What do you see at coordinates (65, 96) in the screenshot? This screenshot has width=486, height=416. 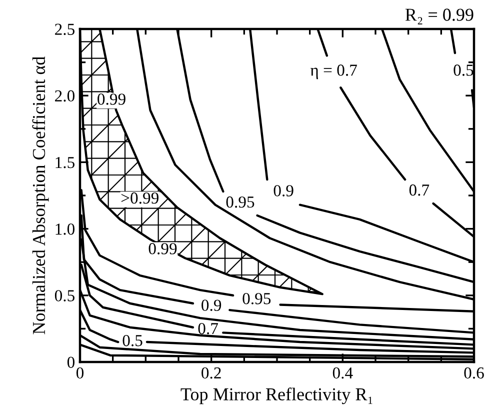 I see `y-tick-label: 2.0` at bounding box center [65, 96].